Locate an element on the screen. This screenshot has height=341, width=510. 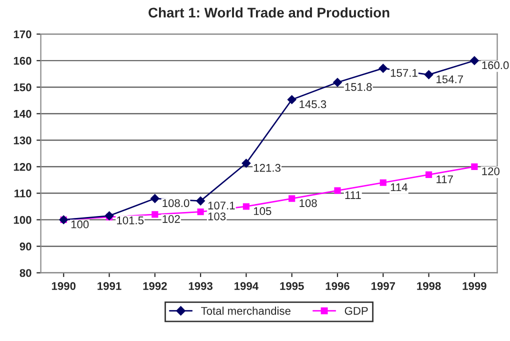
data-label: 151.8 is located at coordinates (358, 87).